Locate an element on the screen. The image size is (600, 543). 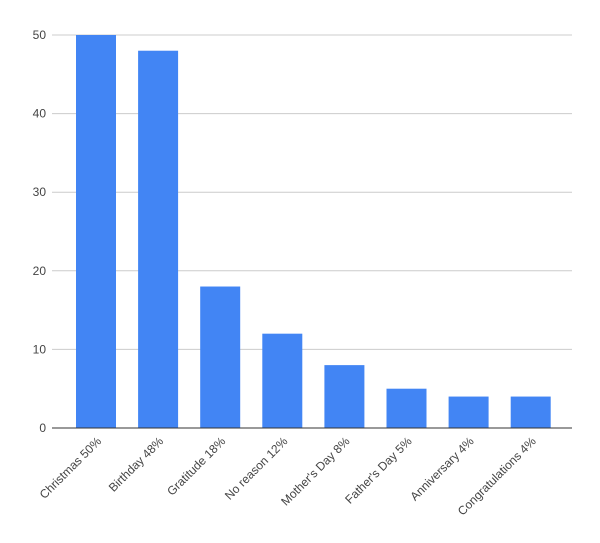
x-category-label: Anniversary 4% is located at coordinates (442, 469).